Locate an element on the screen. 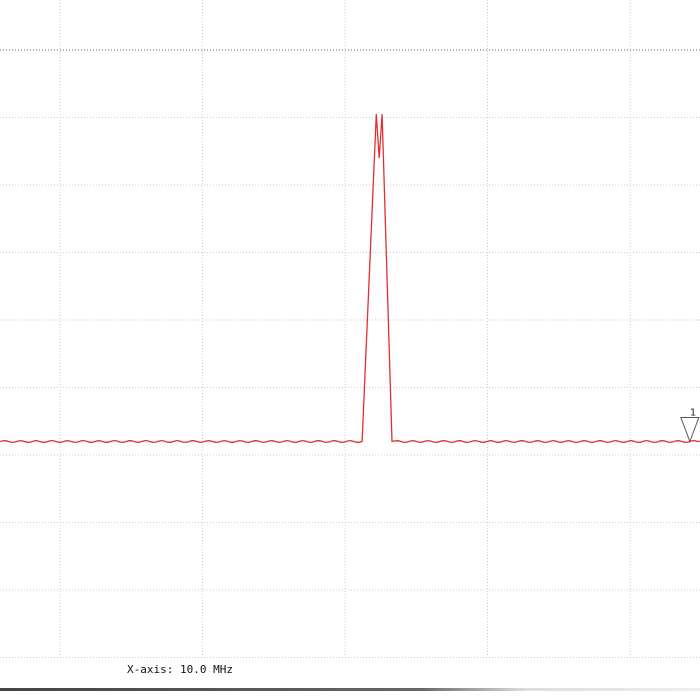 This screenshot has width=700, height=700. marker-triangle-icon is located at coordinates (690, 430).